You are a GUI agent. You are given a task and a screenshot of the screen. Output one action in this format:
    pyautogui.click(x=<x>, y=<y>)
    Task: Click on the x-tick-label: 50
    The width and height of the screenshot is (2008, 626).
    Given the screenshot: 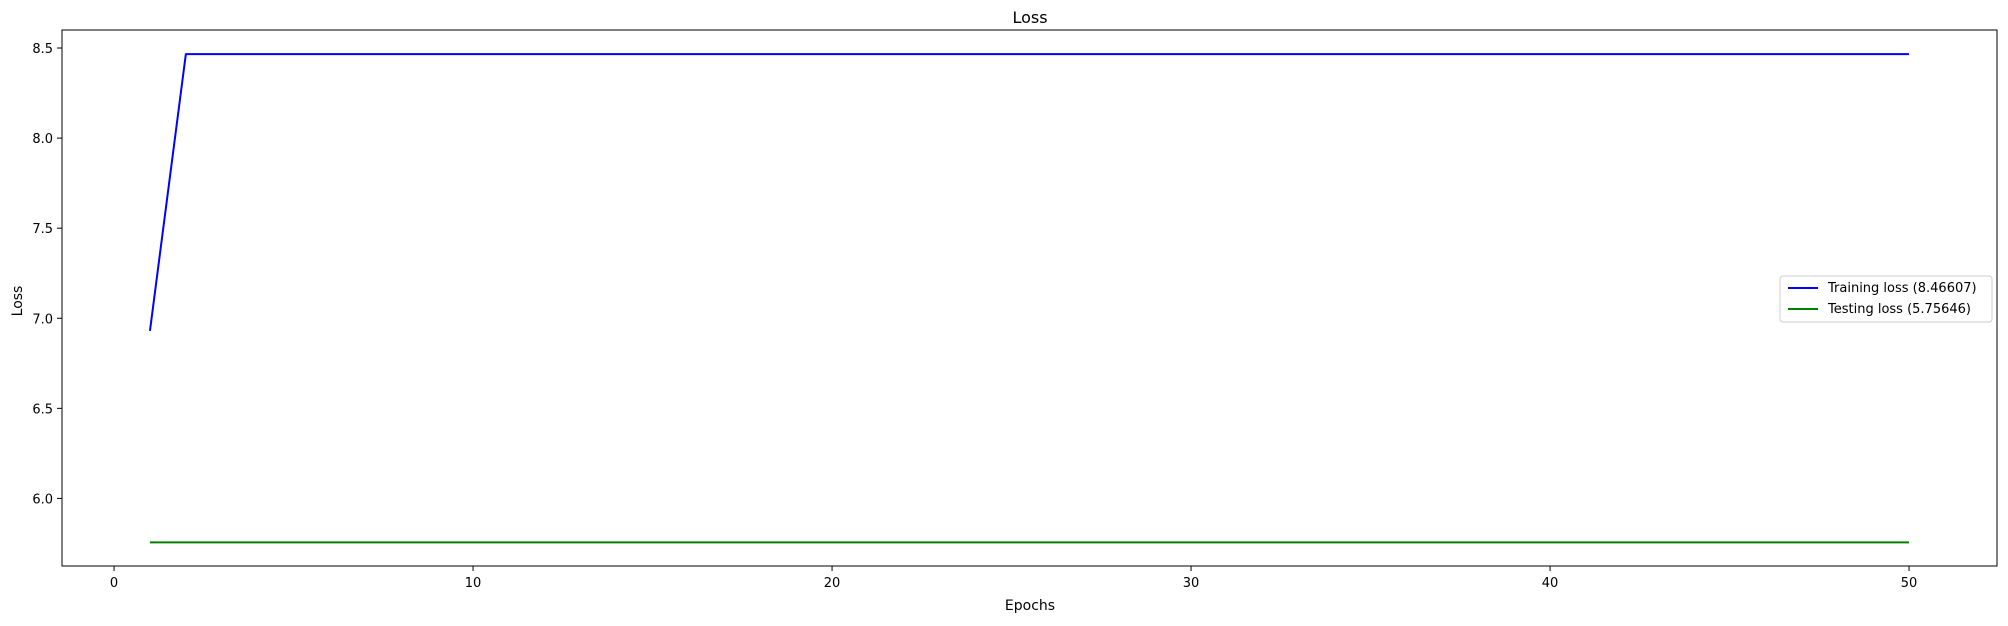 What is the action you would take?
    pyautogui.click(x=1909, y=583)
    